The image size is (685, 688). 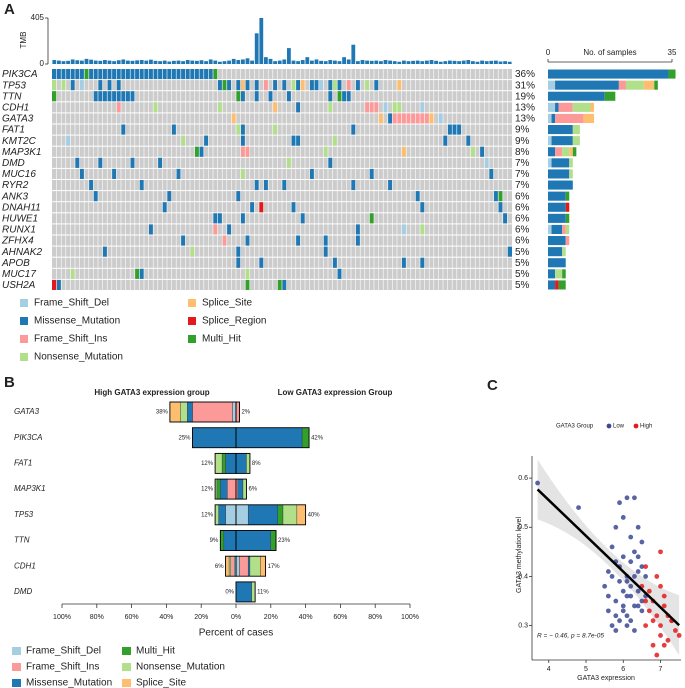 What do you see at coordinates (9, 9) in the screenshot?
I see `panel-label: A` at bounding box center [9, 9].